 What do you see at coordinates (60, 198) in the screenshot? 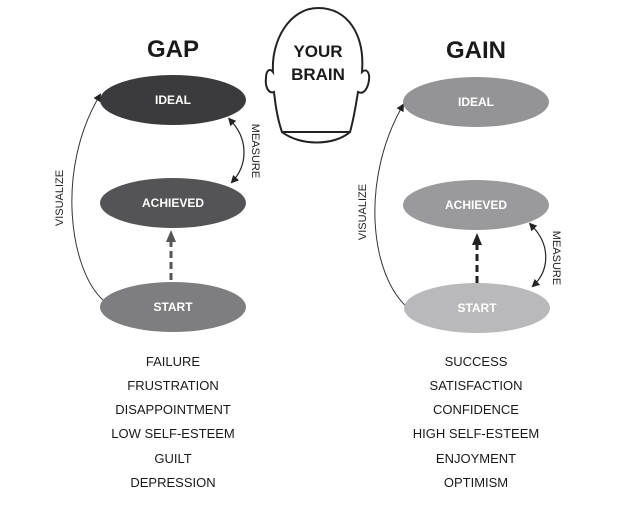
I see `gap-visualize-label: VISUALIZE` at bounding box center [60, 198].